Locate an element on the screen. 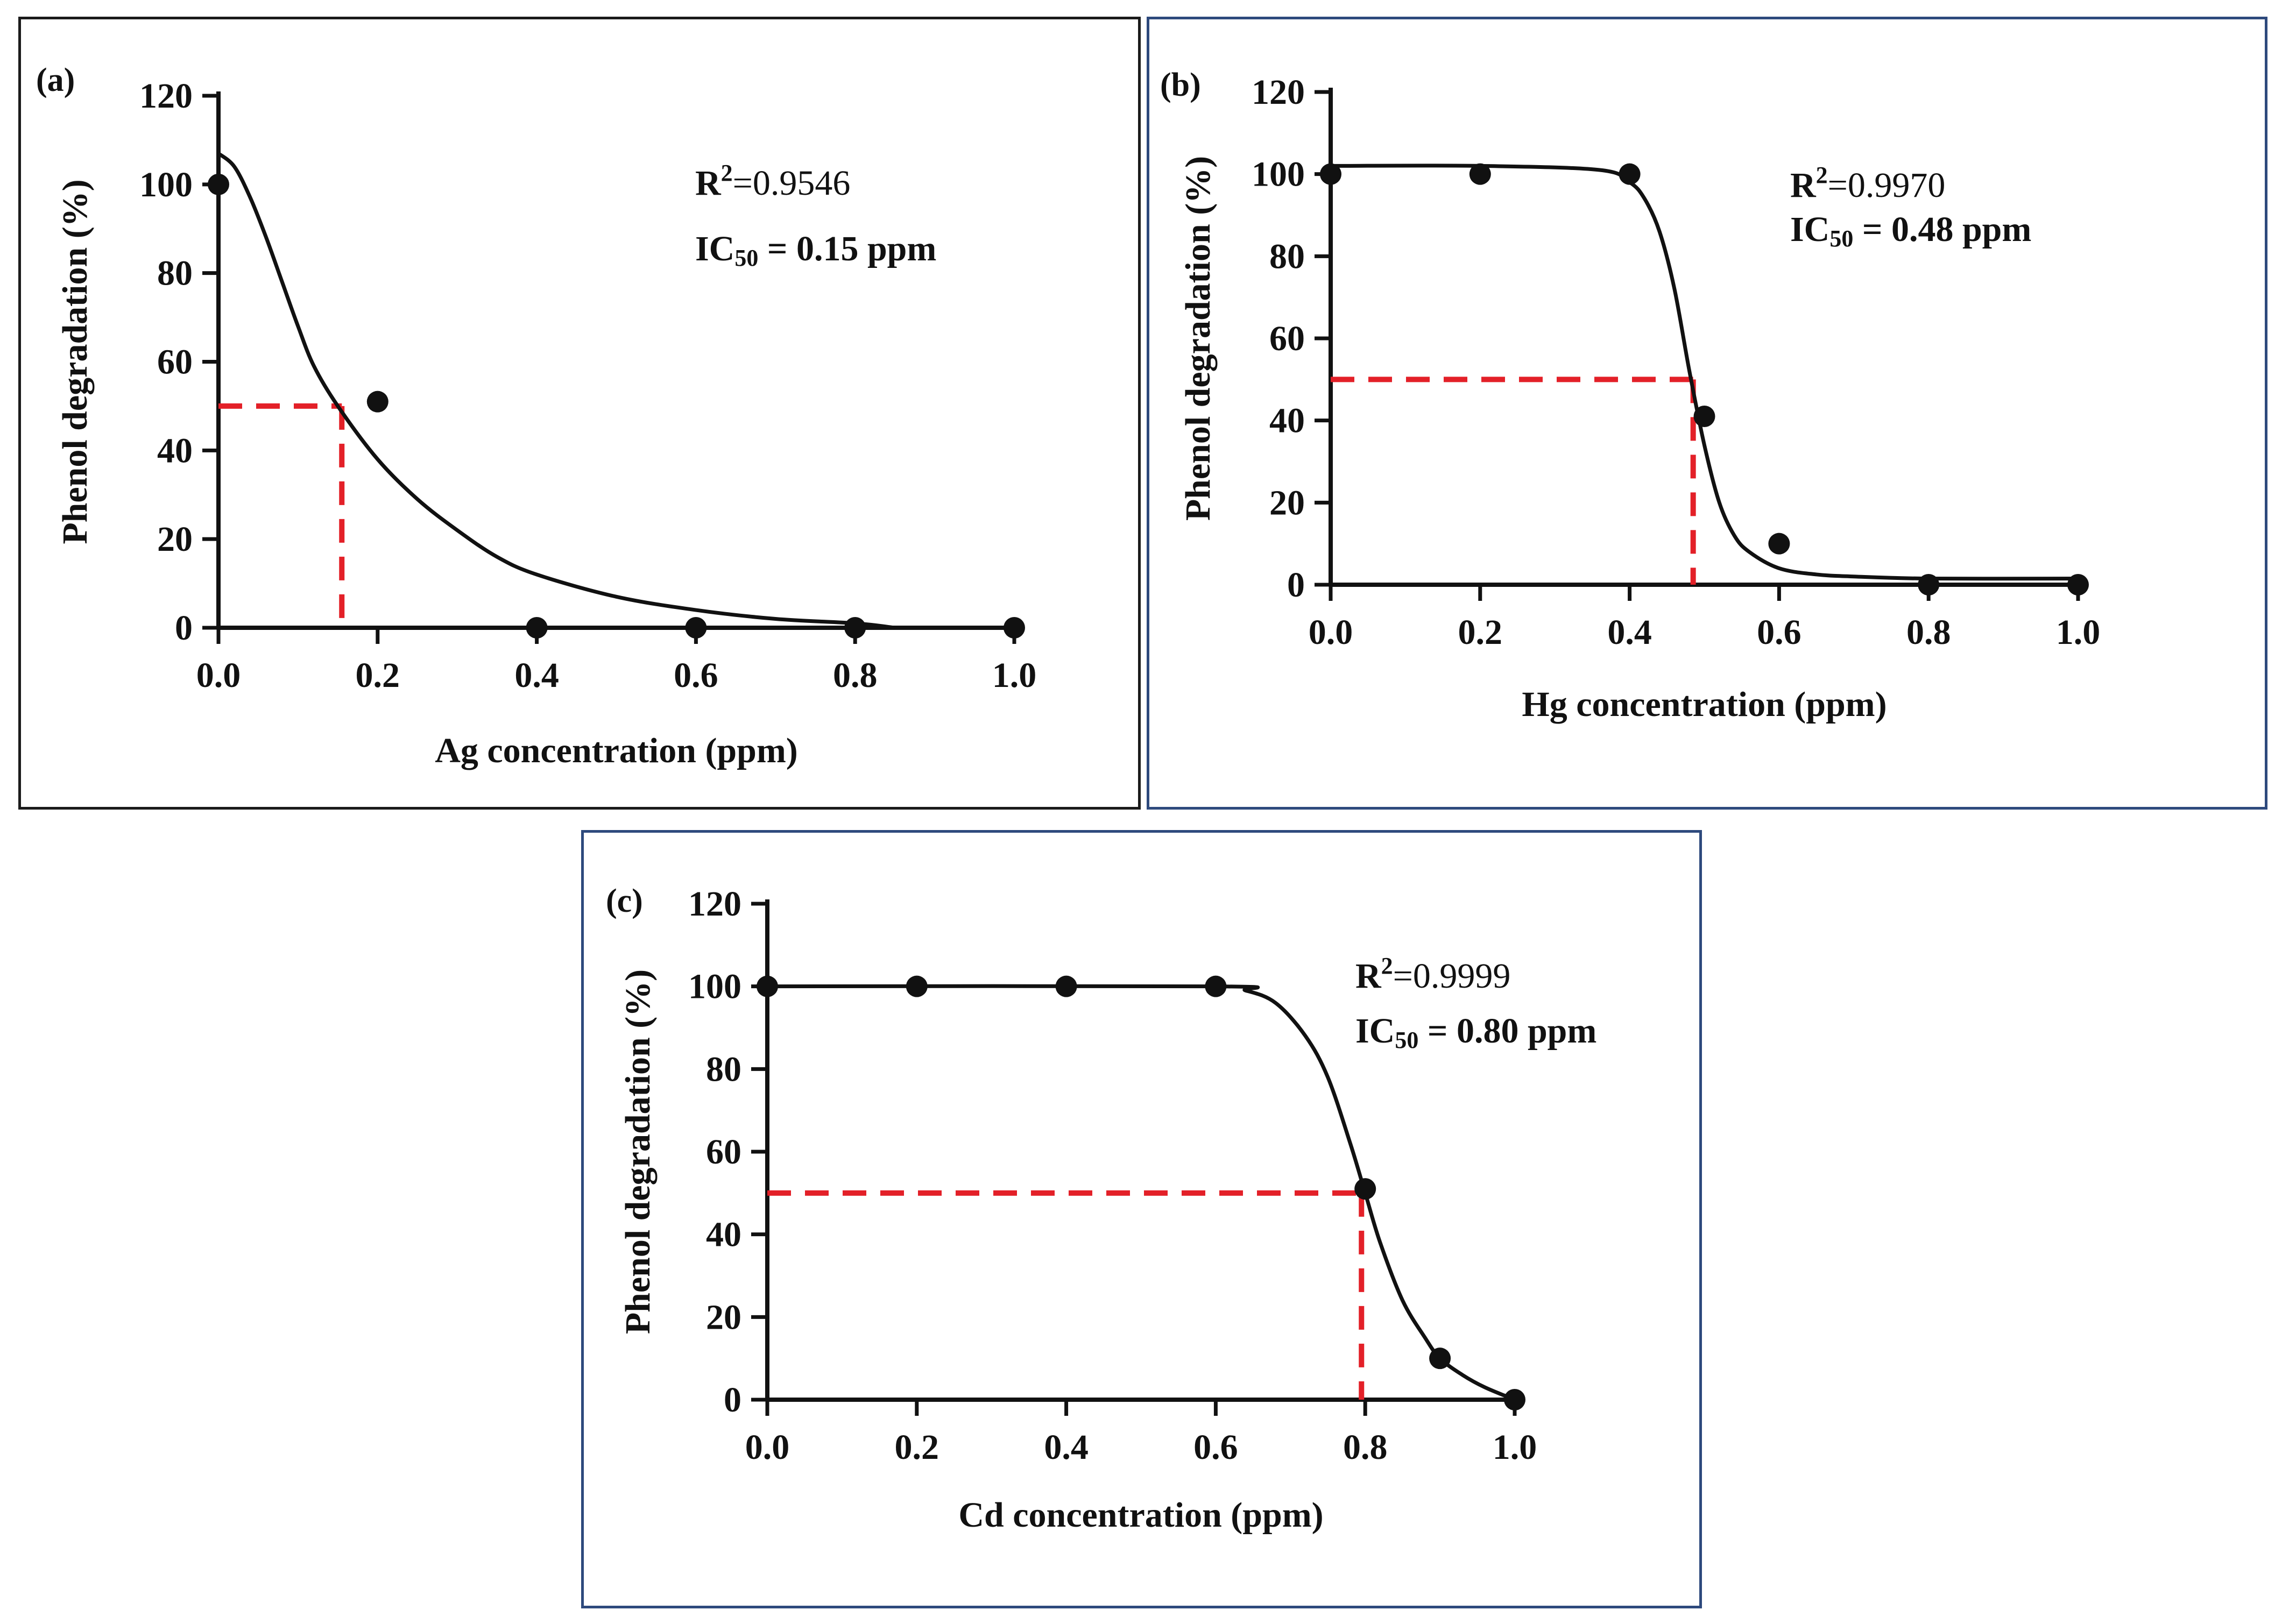 This screenshot has width=2282, height=1624. chart-a-y-tick-label: 0 is located at coordinates (184, 628).